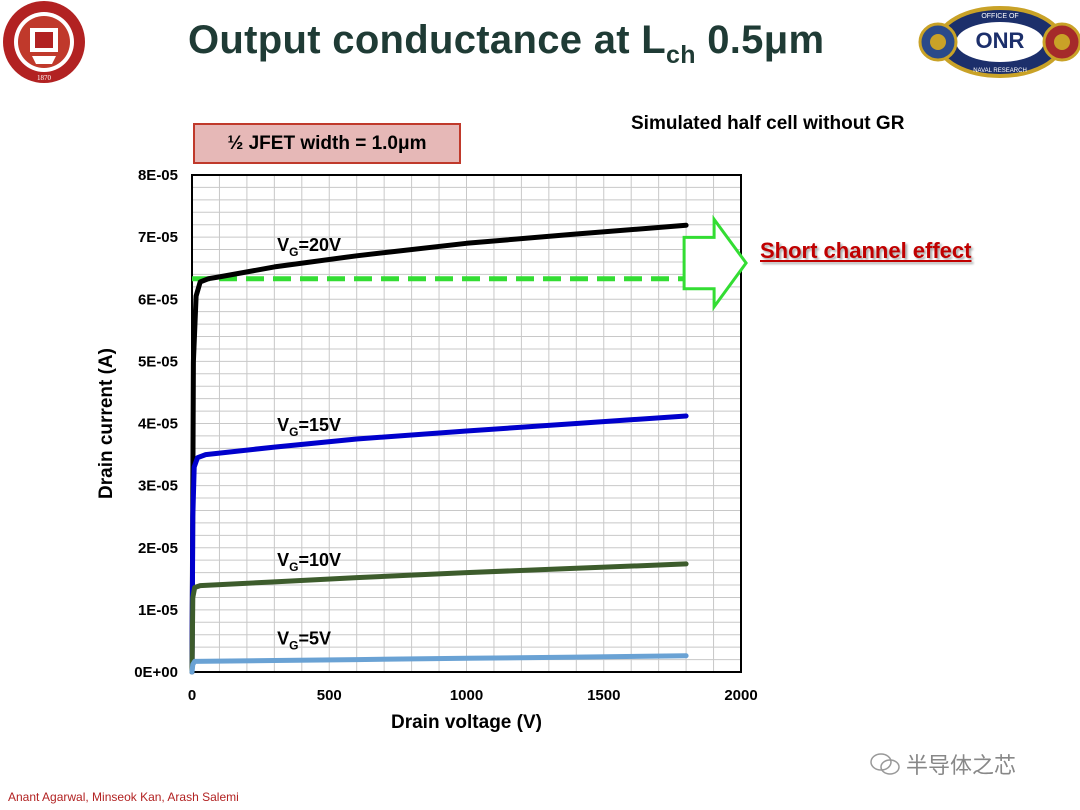 The width and height of the screenshot is (1080, 810). I want to click on slide-title: Output conductance at Lch 0.5μm, so click(548, 43).